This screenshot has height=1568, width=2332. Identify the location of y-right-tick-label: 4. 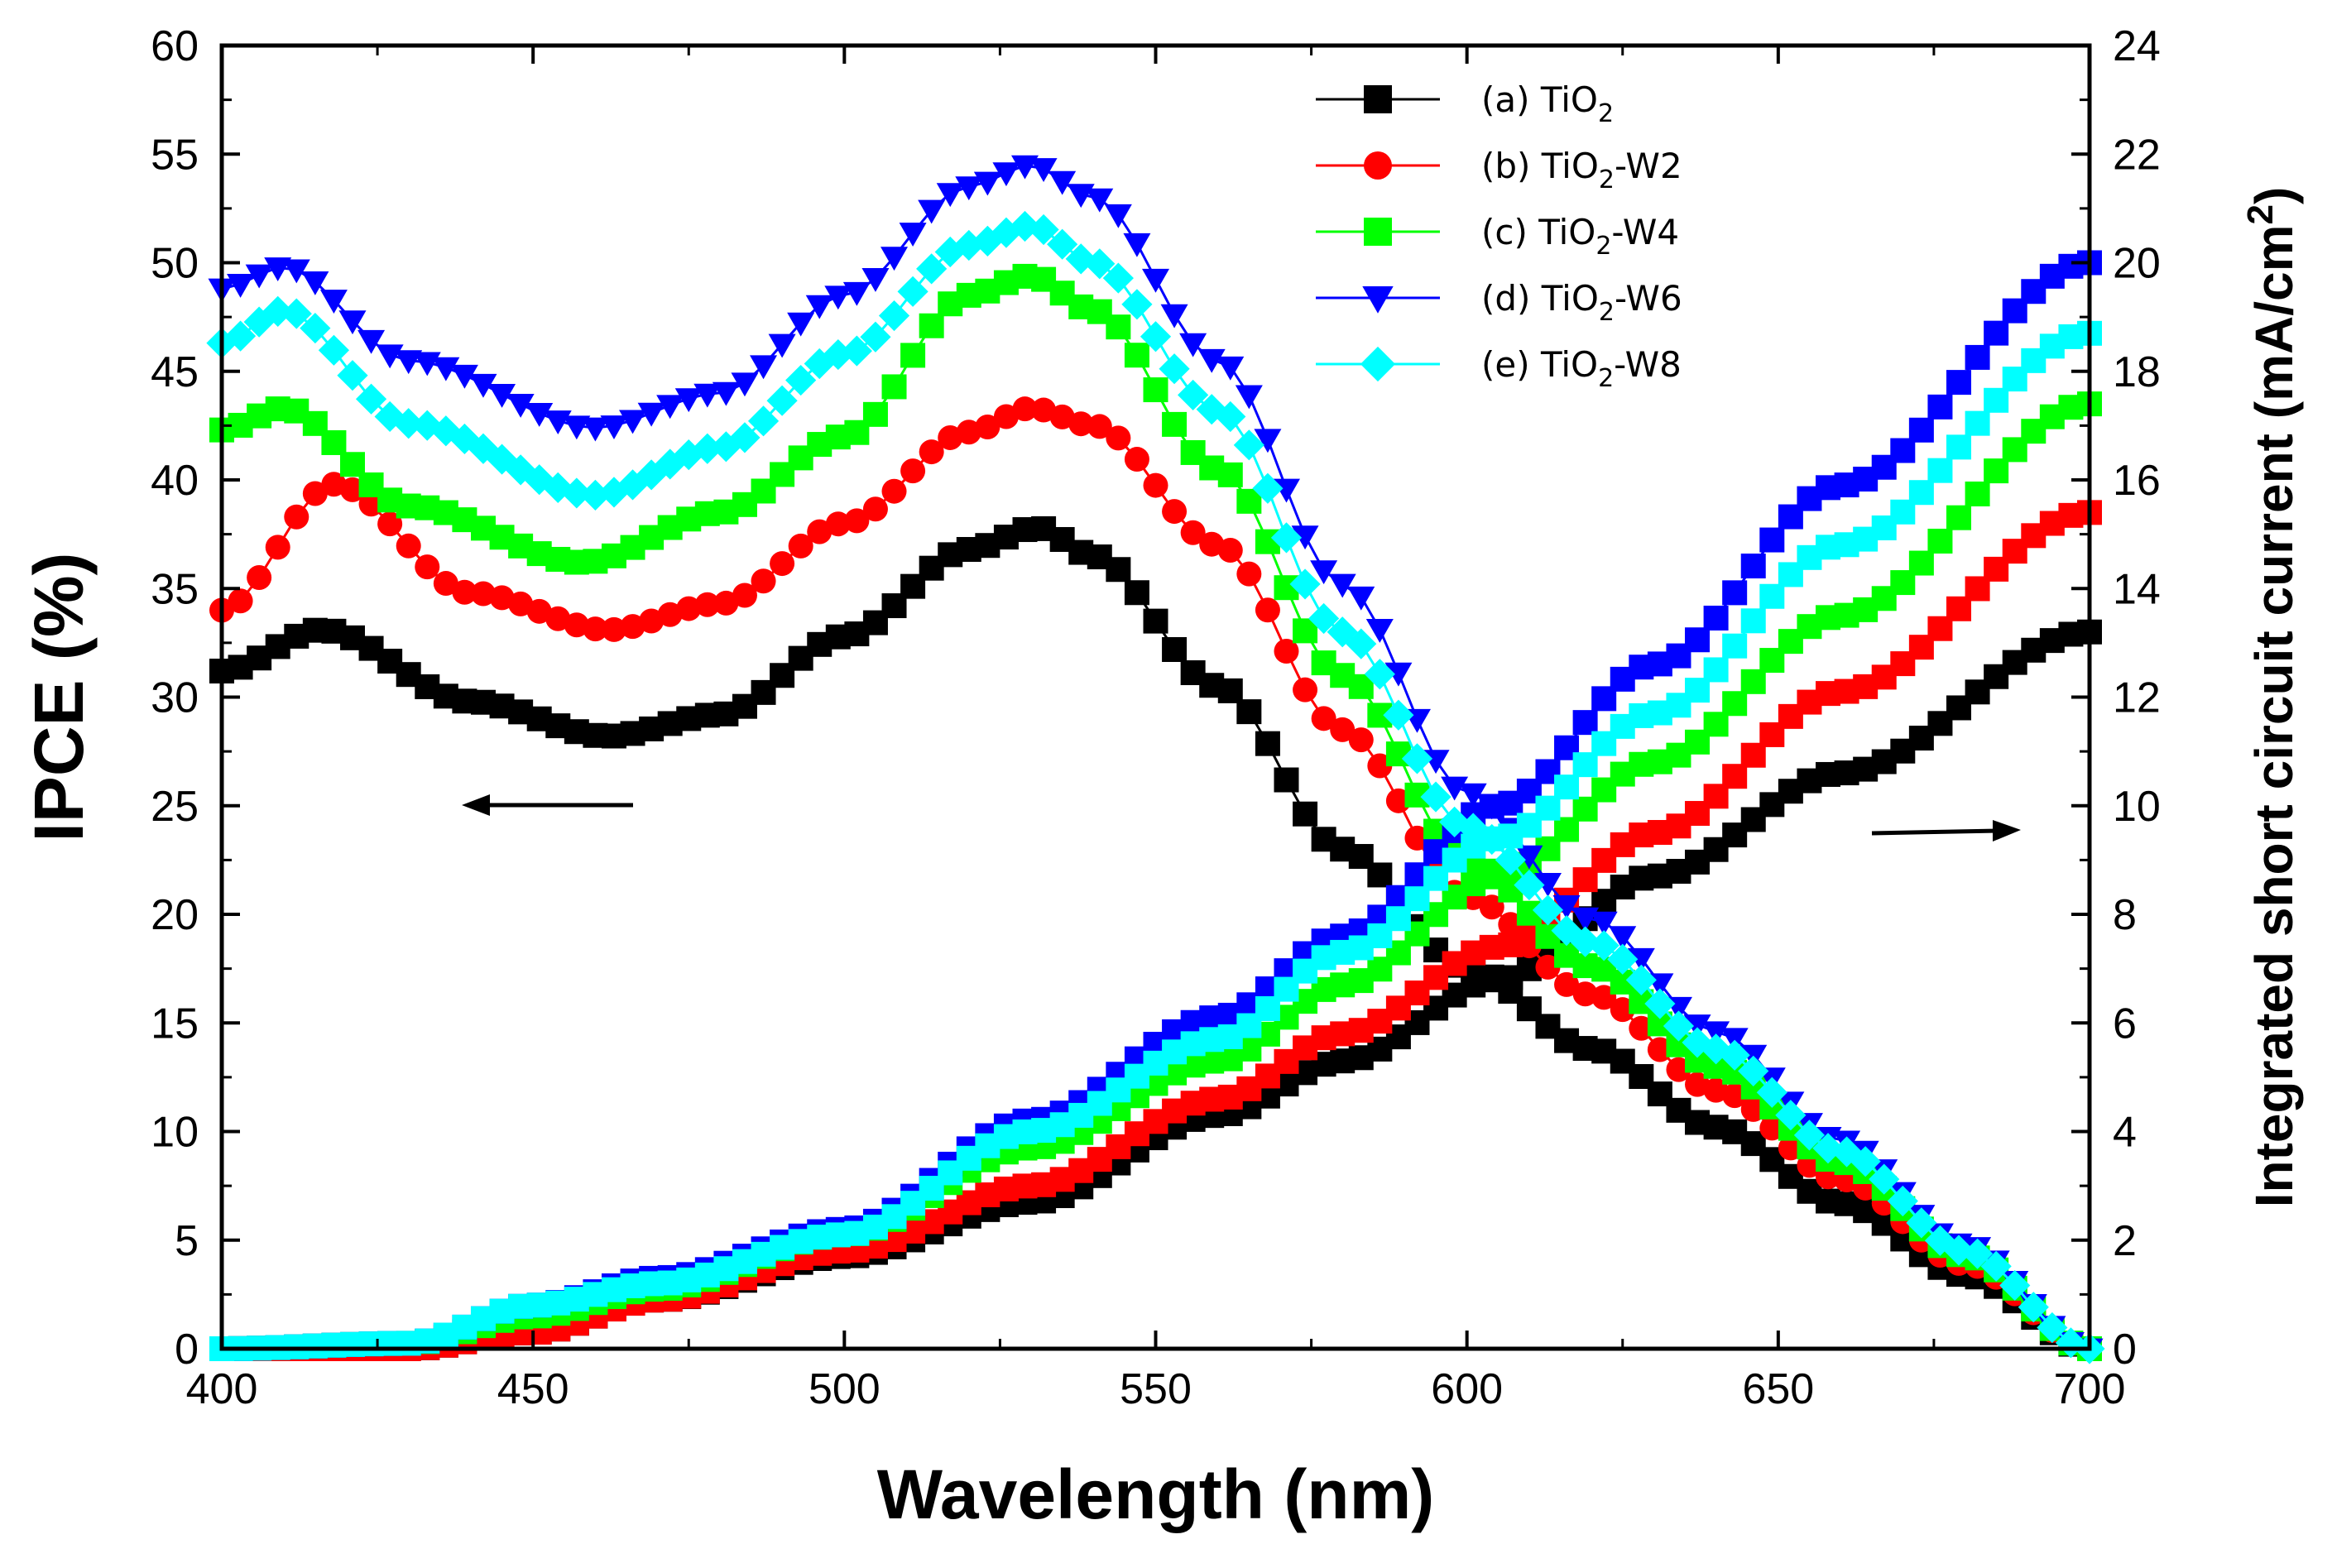
(2125, 1133).